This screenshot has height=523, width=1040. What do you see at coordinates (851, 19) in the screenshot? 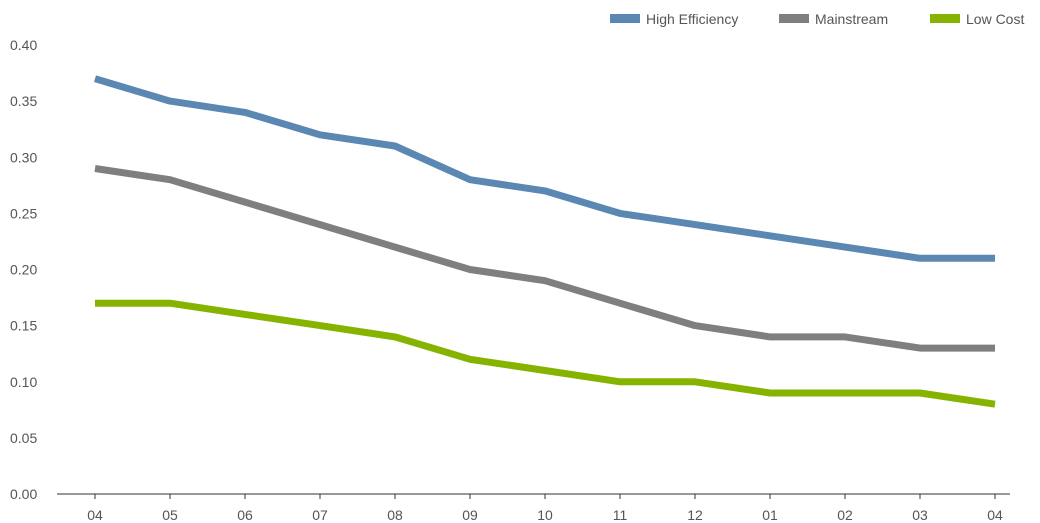
I see `legend-label: Mainstream` at bounding box center [851, 19].